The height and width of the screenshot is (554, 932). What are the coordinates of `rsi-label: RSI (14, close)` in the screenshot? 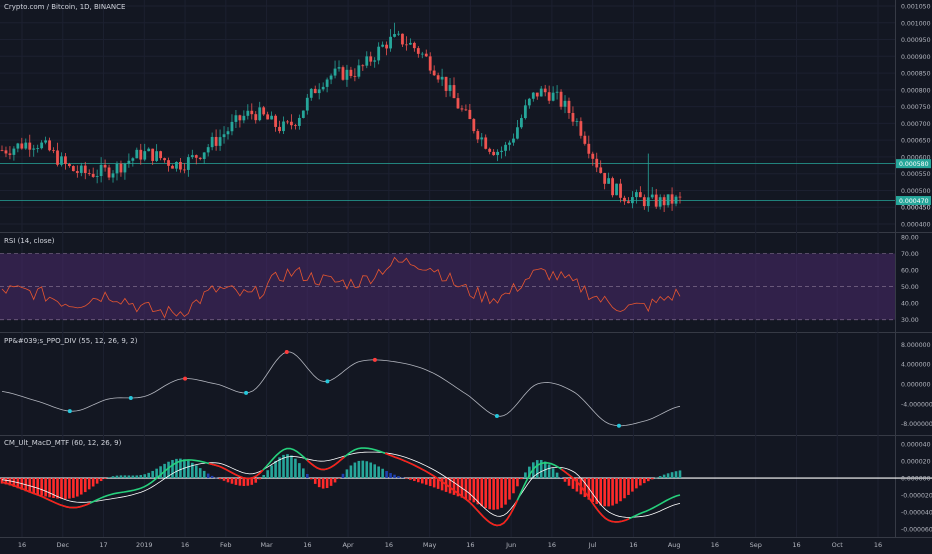 It's located at (29, 241).